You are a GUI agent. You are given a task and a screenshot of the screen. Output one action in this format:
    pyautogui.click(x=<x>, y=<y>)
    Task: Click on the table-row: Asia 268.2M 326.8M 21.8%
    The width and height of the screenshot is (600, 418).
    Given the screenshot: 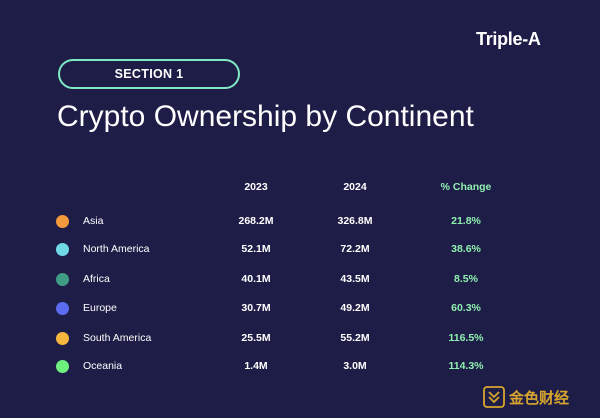 What is the action you would take?
    pyautogui.click(x=300, y=222)
    